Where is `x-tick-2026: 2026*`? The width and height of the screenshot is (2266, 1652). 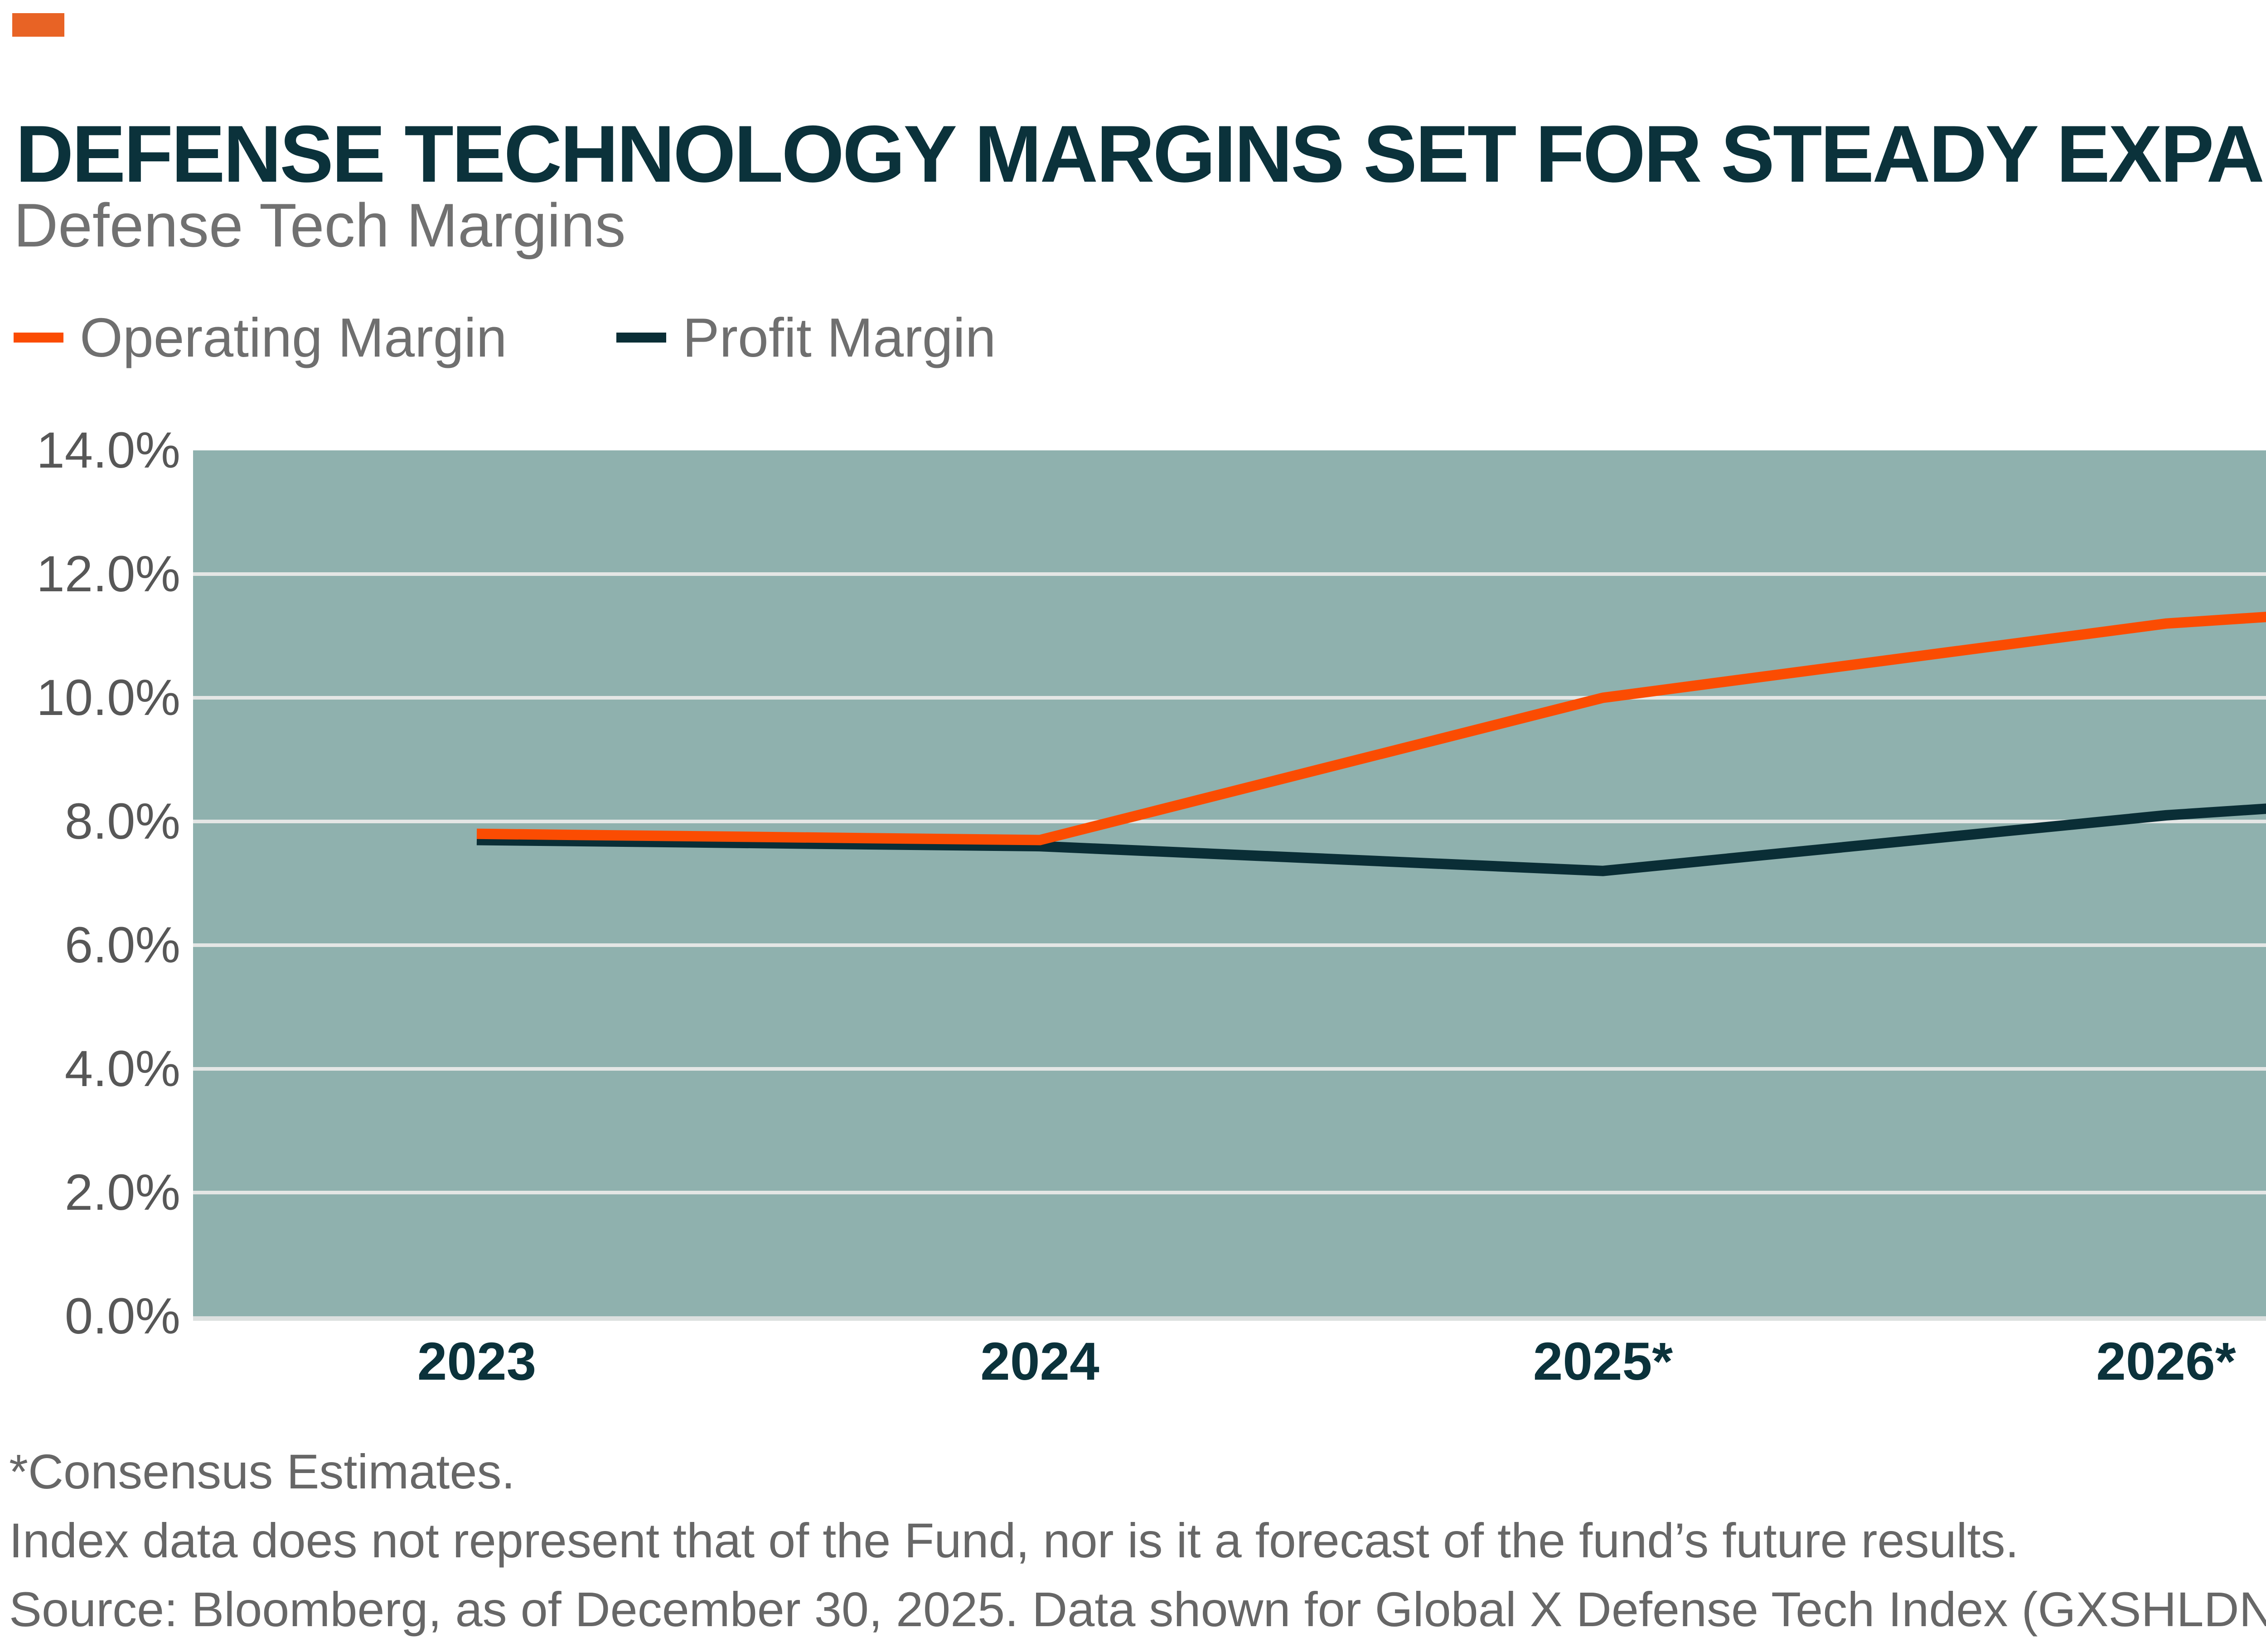
x-tick-2026: 2026* is located at coordinates (2166, 1361).